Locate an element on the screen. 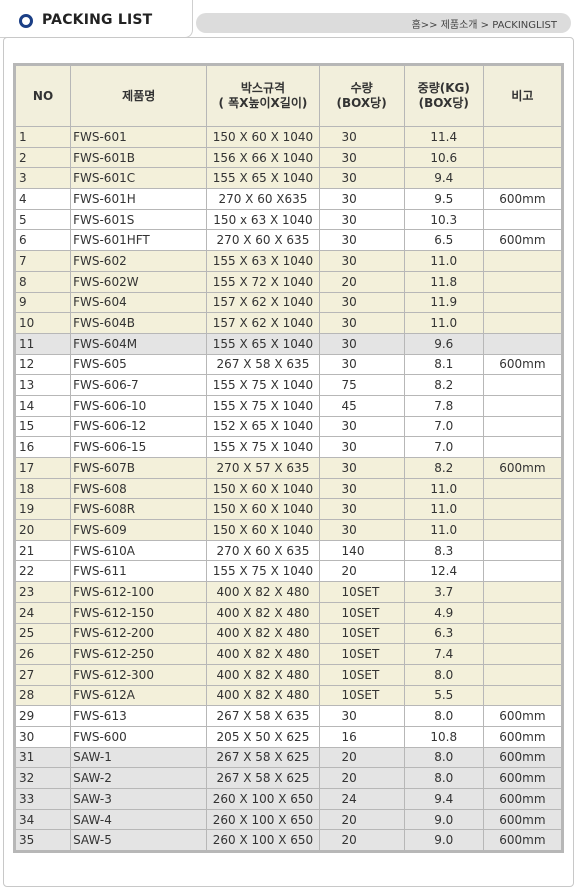 This screenshot has height=890, width=578. cell-product-name: FWS-610A is located at coordinates (139, 550).